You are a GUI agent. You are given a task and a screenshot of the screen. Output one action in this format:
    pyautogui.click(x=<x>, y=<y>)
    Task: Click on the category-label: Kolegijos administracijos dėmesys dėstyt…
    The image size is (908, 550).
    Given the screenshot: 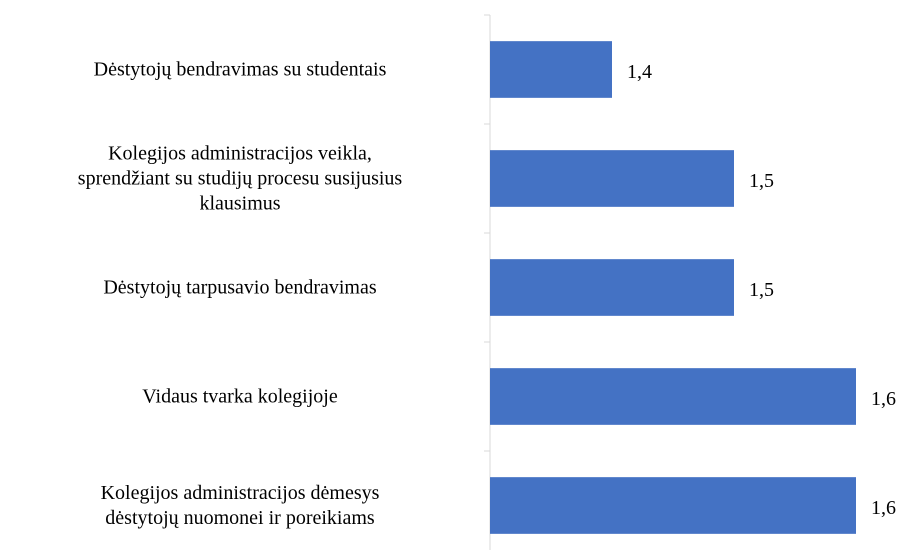 What is the action you would take?
    pyautogui.click(x=240, y=505)
    